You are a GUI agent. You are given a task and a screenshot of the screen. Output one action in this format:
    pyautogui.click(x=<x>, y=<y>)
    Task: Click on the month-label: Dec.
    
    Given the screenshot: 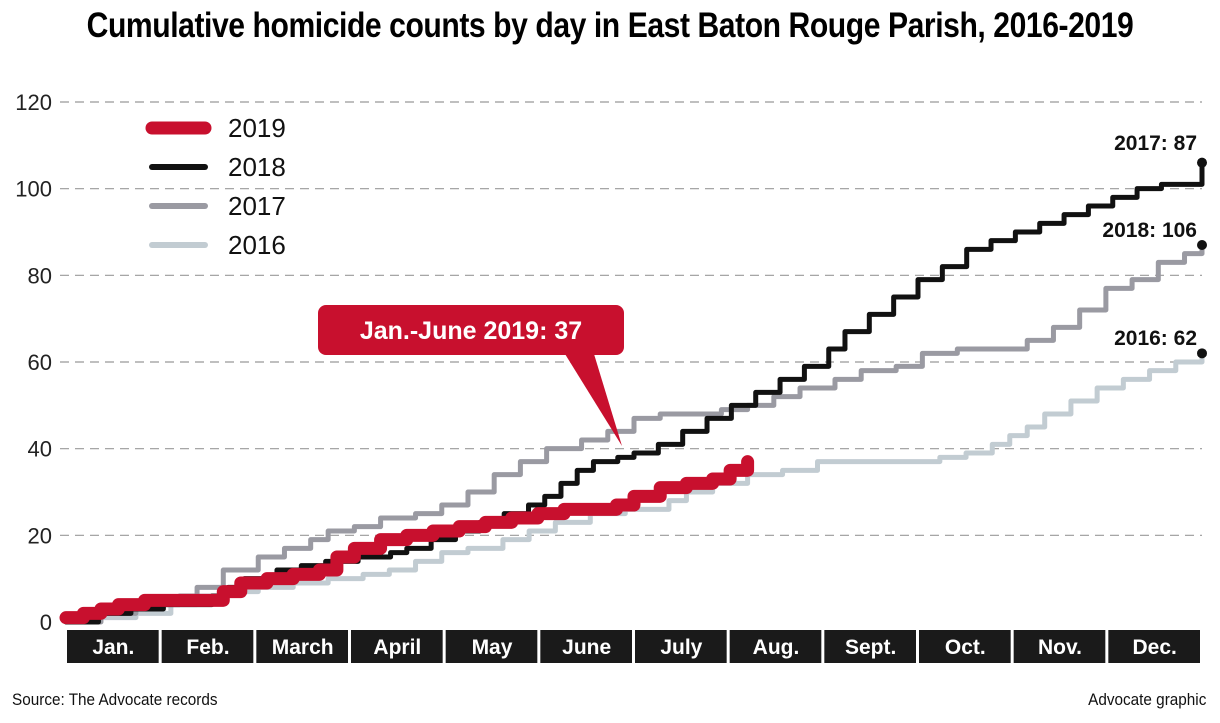 What is the action you would take?
    pyautogui.click(x=1154, y=647)
    